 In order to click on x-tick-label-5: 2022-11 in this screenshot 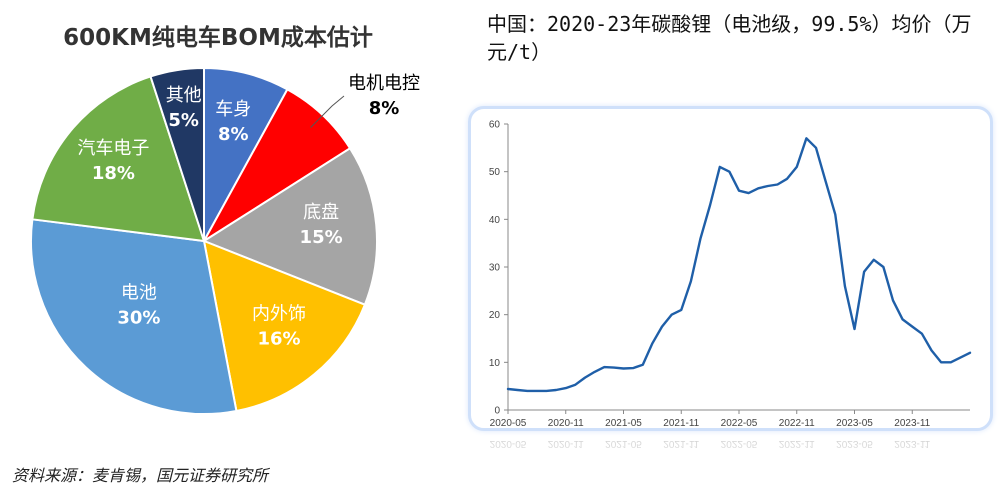, I will do `click(797, 423)`.